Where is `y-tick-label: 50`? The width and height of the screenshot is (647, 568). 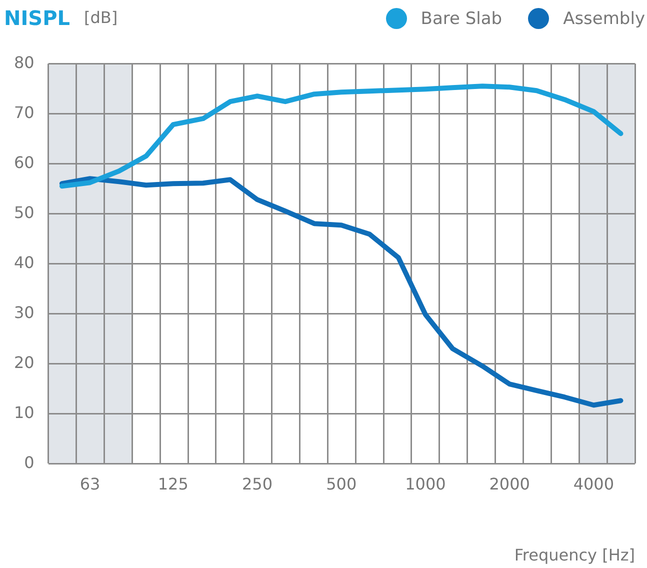 y-tick-label: 50 is located at coordinates (24, 212).